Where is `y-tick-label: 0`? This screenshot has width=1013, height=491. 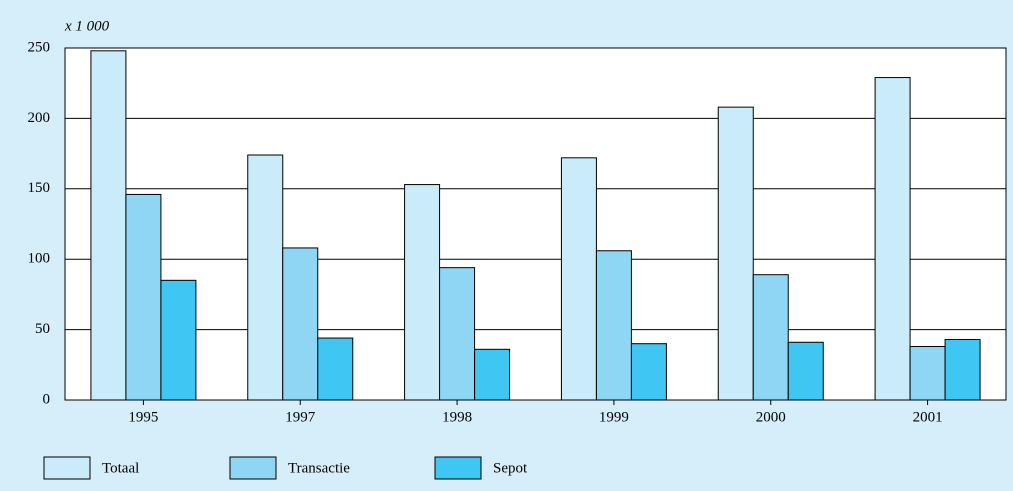
y-tick-label: 0 is located at coordinates (47, 399).